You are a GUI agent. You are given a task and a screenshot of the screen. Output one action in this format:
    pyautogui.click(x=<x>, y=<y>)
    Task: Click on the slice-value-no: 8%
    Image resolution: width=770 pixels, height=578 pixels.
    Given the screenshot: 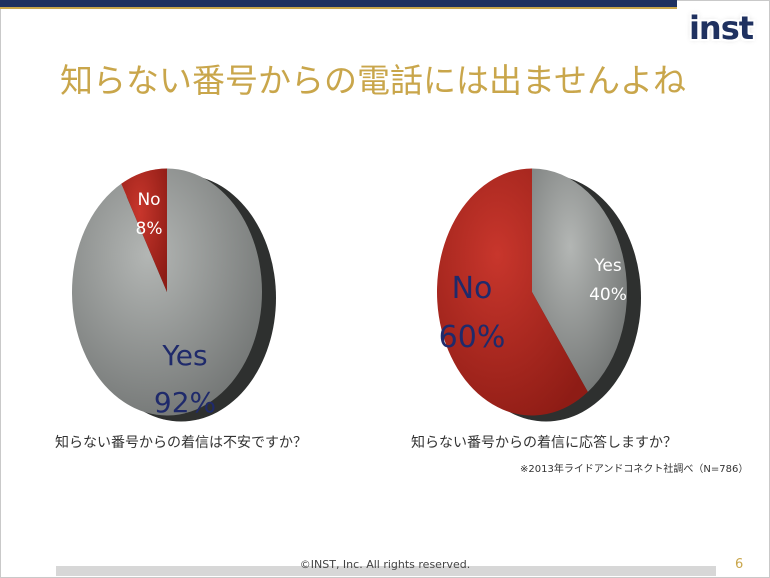 What is the action you would take?
    pyautogui.click(x=149, y=229)
    